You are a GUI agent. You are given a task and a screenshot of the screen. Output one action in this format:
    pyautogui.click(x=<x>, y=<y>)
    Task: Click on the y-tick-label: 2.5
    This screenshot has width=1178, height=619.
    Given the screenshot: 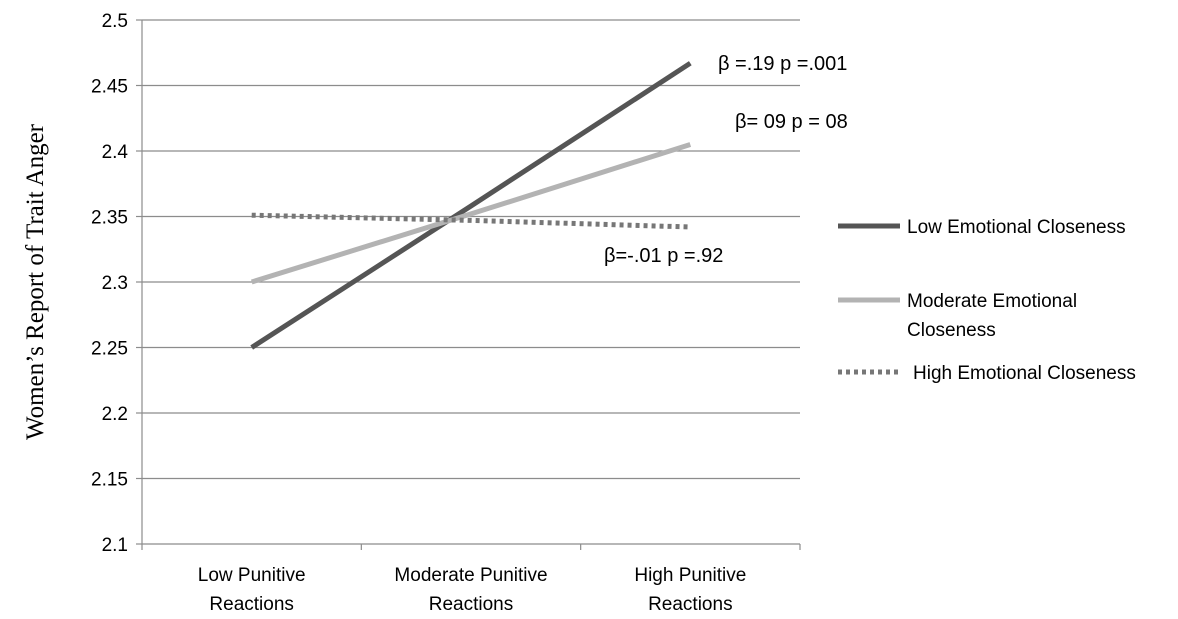 What is the action you would take?
    pyautogui.click(x=115, y=21)
    